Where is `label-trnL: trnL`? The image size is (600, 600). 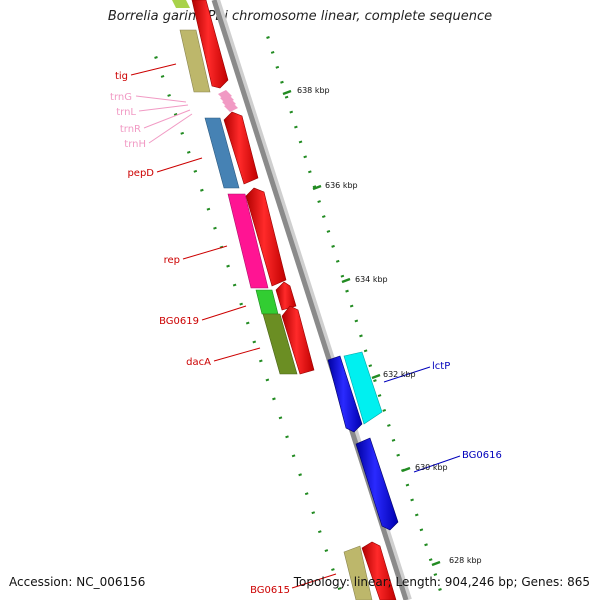 label-trnL: trnL is located at coordinates (126, 112).